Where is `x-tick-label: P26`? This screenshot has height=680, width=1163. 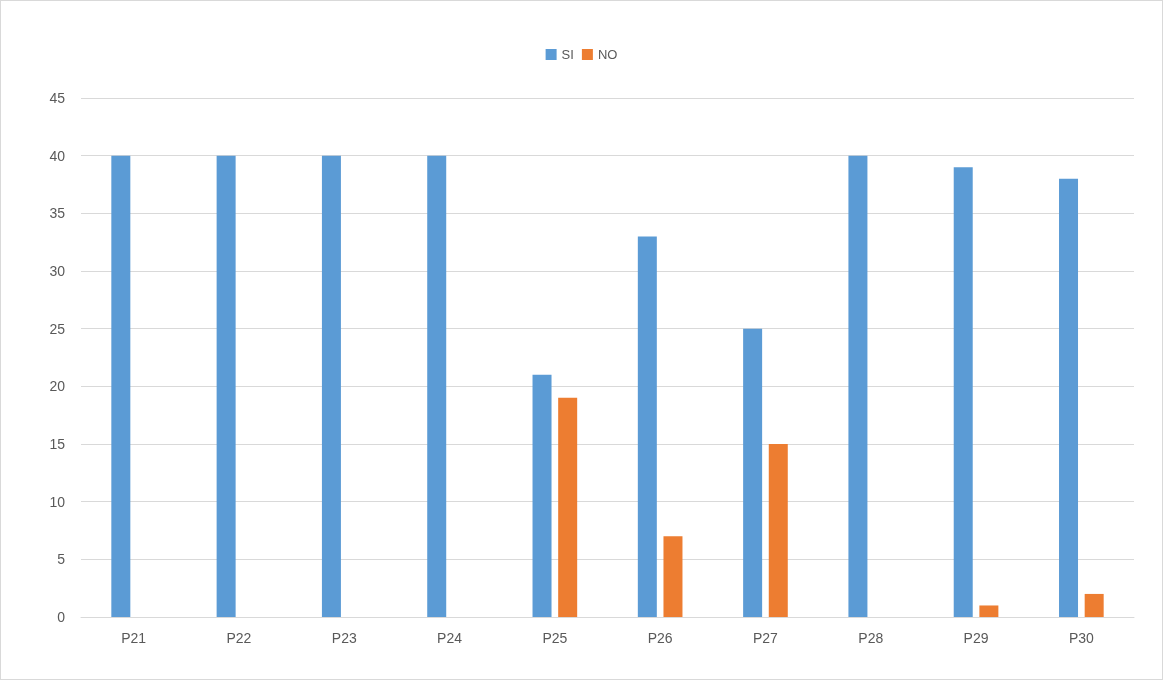
x-tick-label: P26 is located at coordinates (660, 638).